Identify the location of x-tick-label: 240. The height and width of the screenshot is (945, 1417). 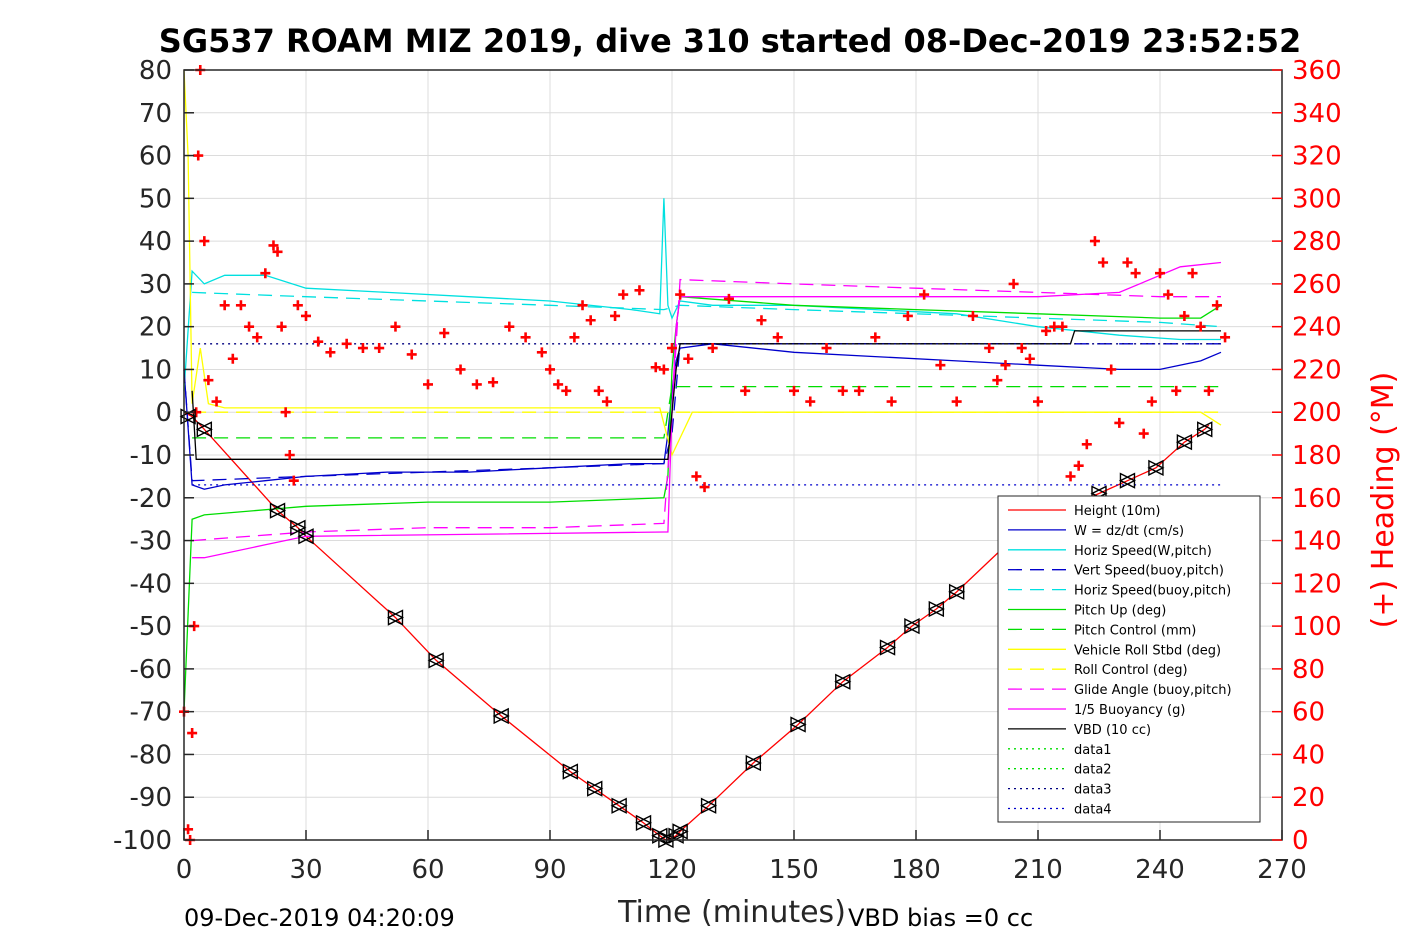
(1160, 870).